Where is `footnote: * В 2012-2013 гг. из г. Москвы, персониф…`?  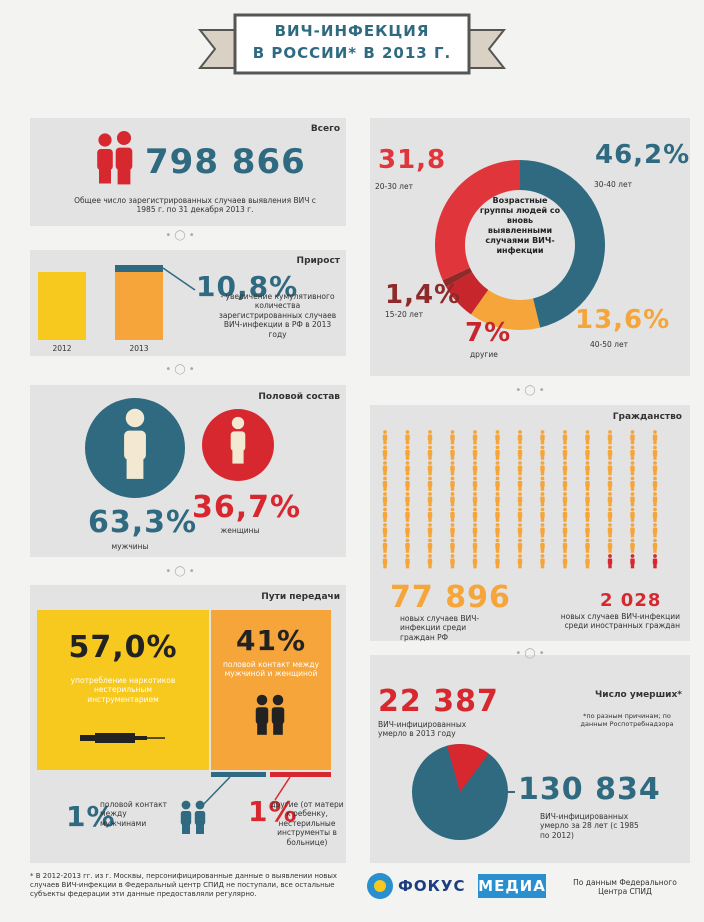
footnote: * В 2012-2013 гг. из г. Москвы, персониф… is located at coordinates (184, 885).